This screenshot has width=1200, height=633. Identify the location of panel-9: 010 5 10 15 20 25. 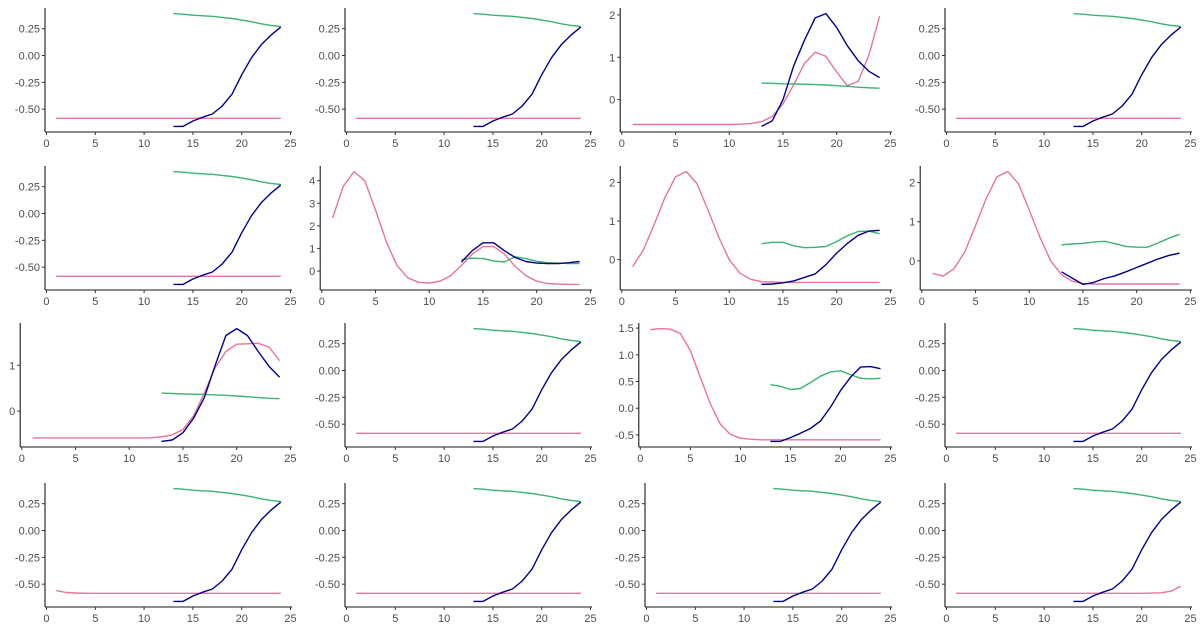
(153, 394).